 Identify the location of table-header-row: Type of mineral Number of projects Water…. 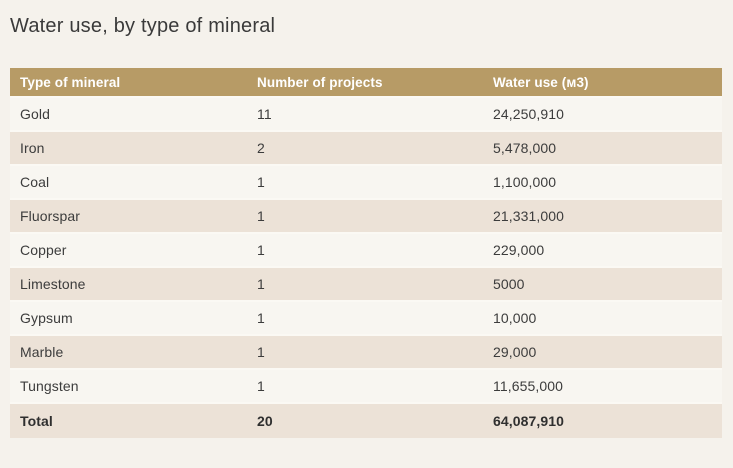
(366, 83).